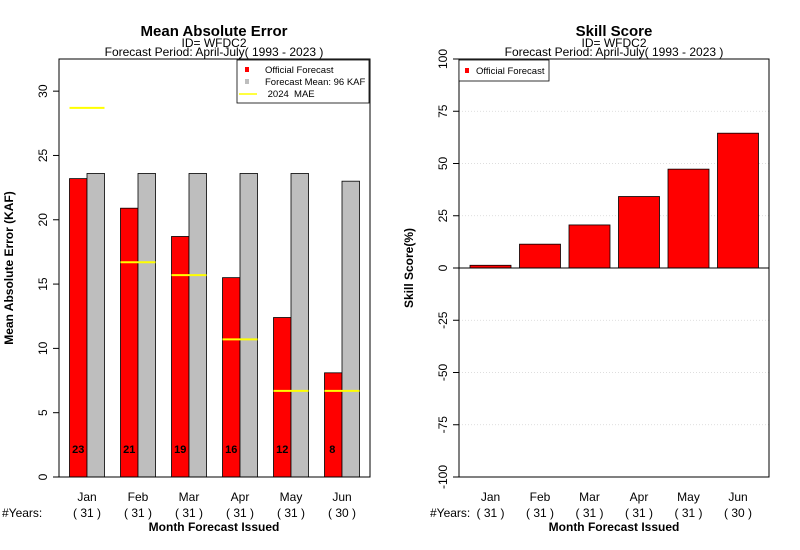 The height and width of the screenshot is (550, 800). I want to click on mae-legend-2024: 2024 MAE, so click(290, 94).